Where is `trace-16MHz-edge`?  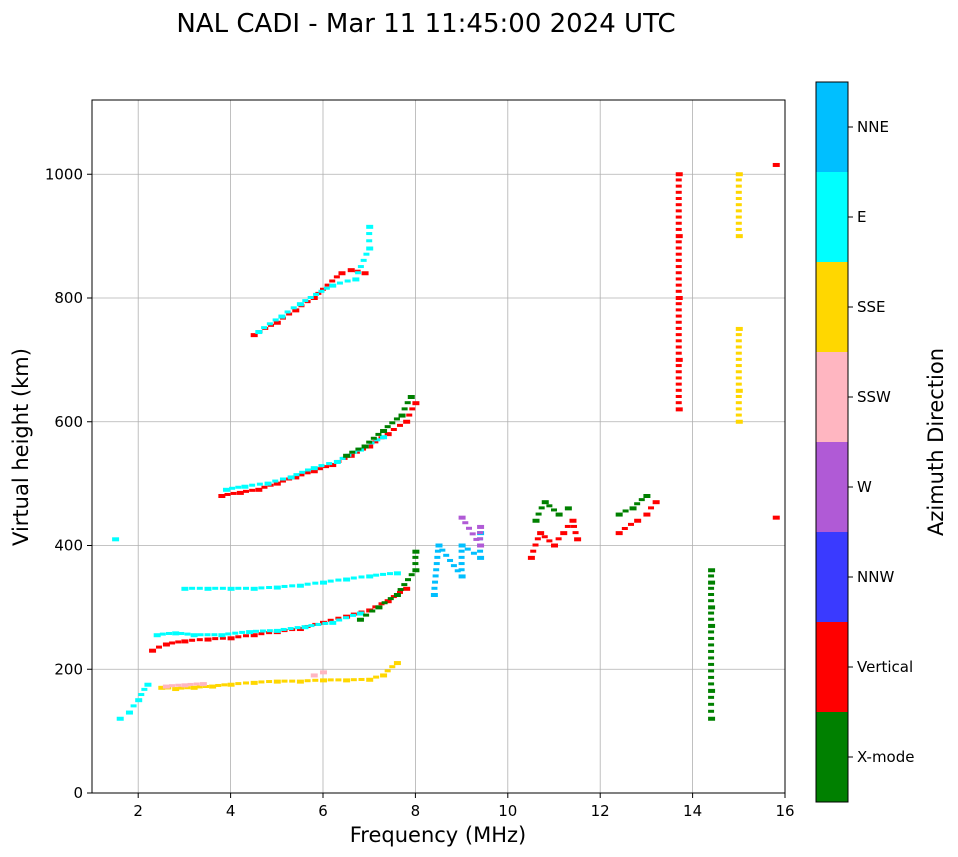
trace-16MHz-edge is located at coordinates (776, 341).